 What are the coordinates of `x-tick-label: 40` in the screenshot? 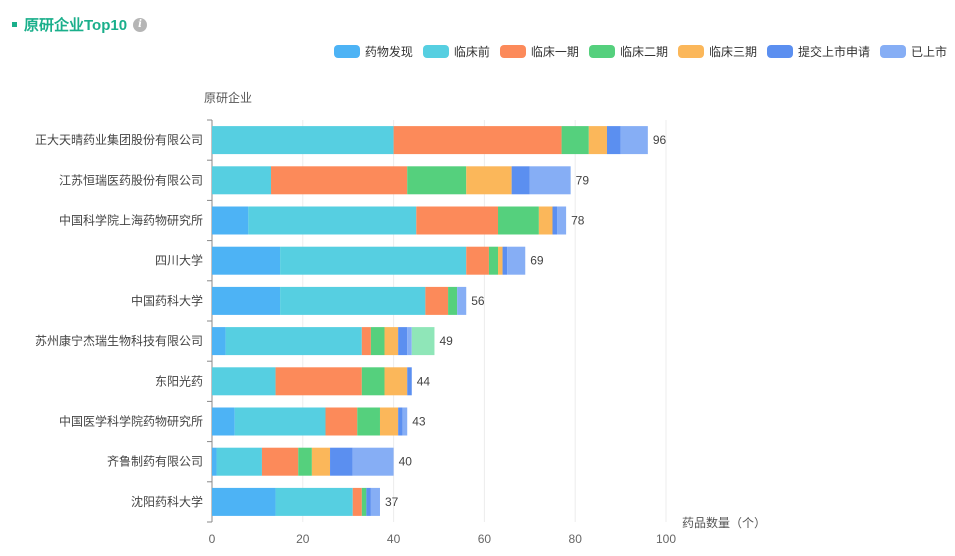 It's located at (394, 539).